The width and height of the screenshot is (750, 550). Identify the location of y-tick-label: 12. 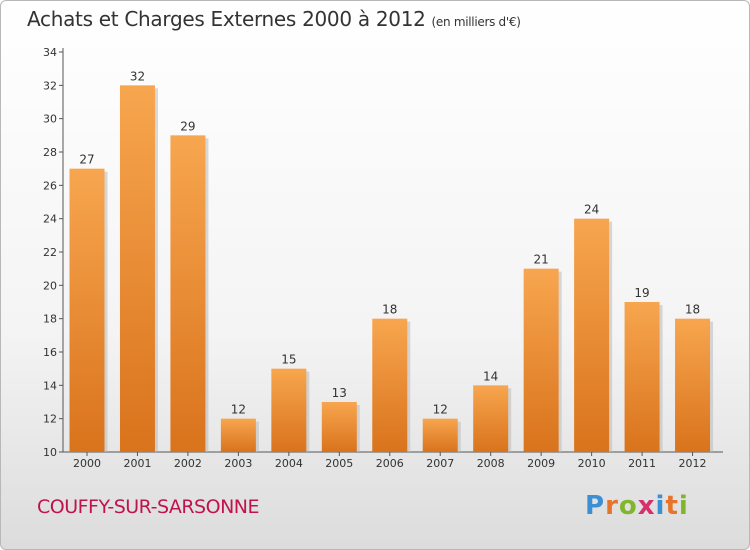
(50, 419).